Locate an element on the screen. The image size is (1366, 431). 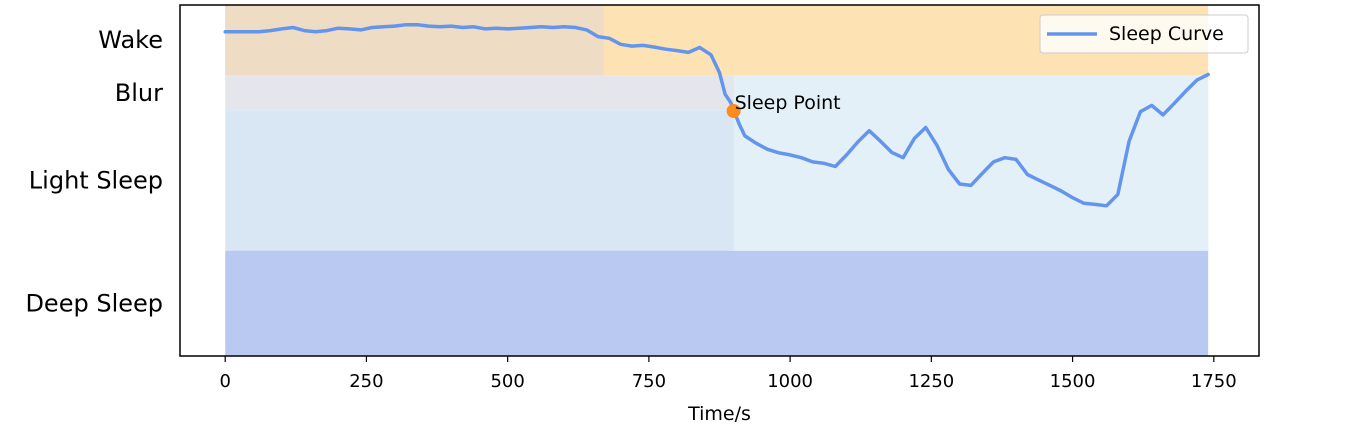
legend-entry-sleep-curve: Sleep Curve is located at coordinates (1166, 34).